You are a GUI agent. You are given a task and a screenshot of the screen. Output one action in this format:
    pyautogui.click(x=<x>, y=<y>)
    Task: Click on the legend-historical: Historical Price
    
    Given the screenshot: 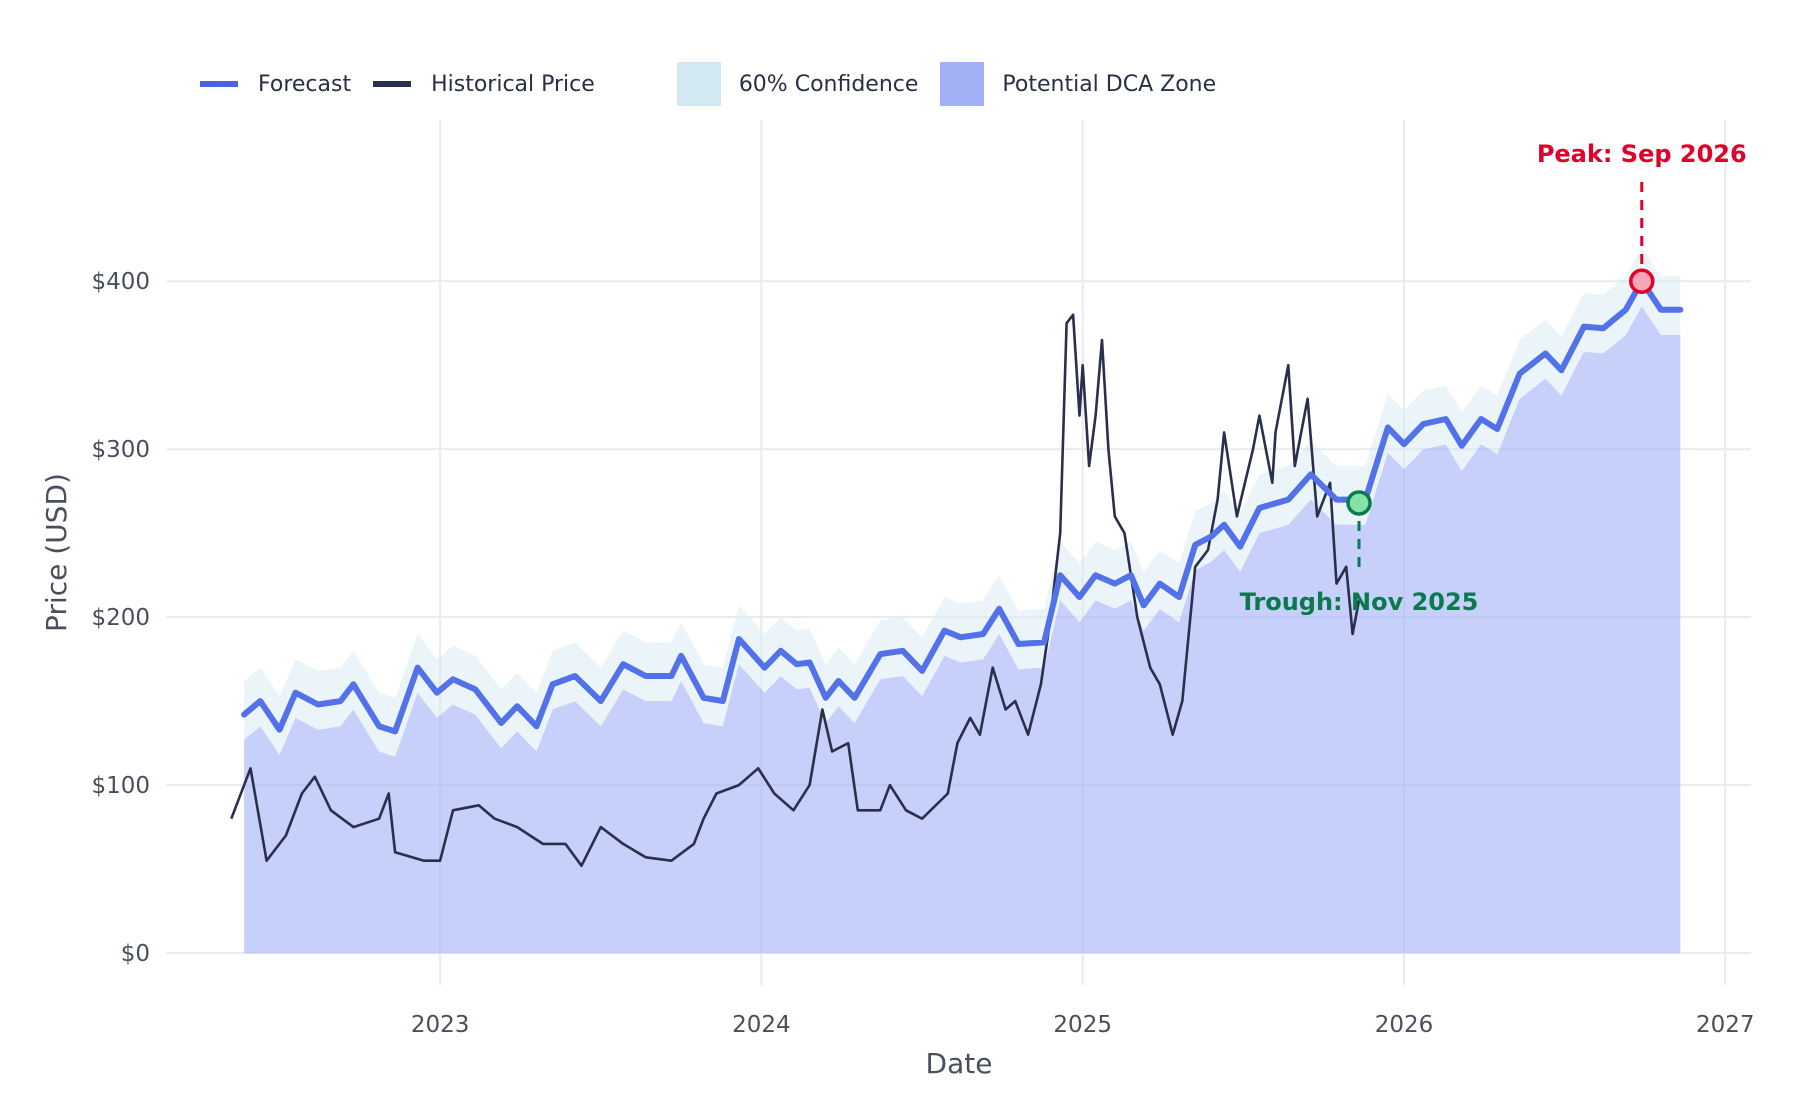 What is the action you would take?
    pyautogui.click(x=484, y=84)
    